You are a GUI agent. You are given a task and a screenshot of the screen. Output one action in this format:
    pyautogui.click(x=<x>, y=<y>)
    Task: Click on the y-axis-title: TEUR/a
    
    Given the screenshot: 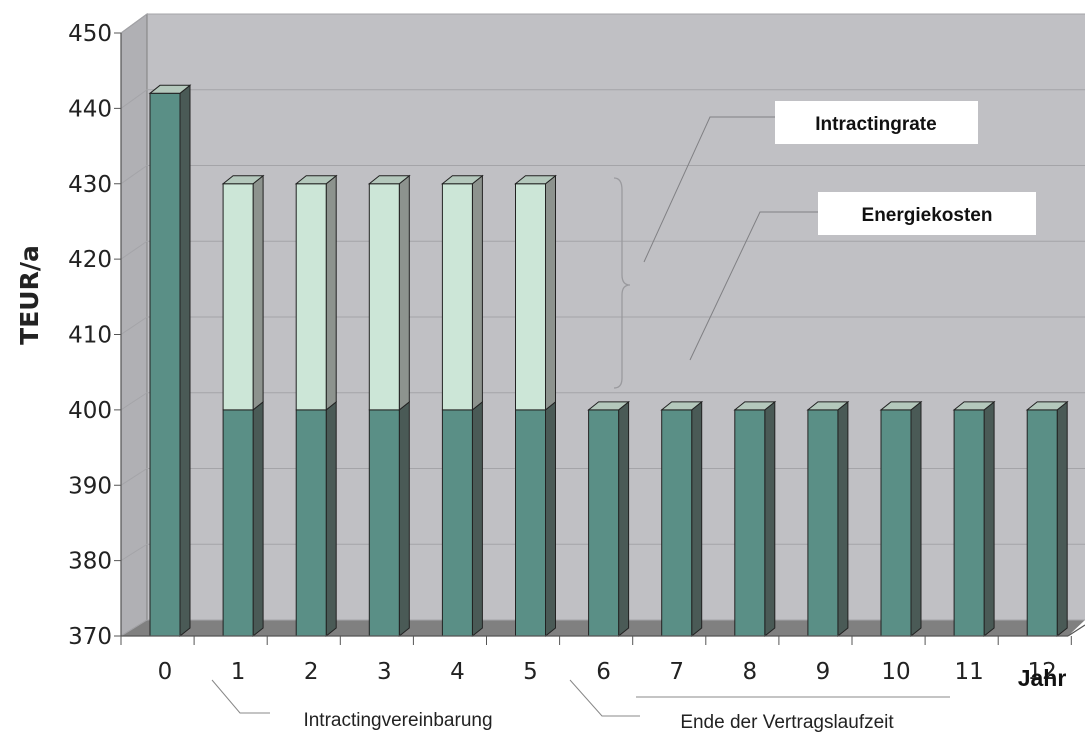 What is the action you would take?
    pyautogui.click(x=29, y=295)
    